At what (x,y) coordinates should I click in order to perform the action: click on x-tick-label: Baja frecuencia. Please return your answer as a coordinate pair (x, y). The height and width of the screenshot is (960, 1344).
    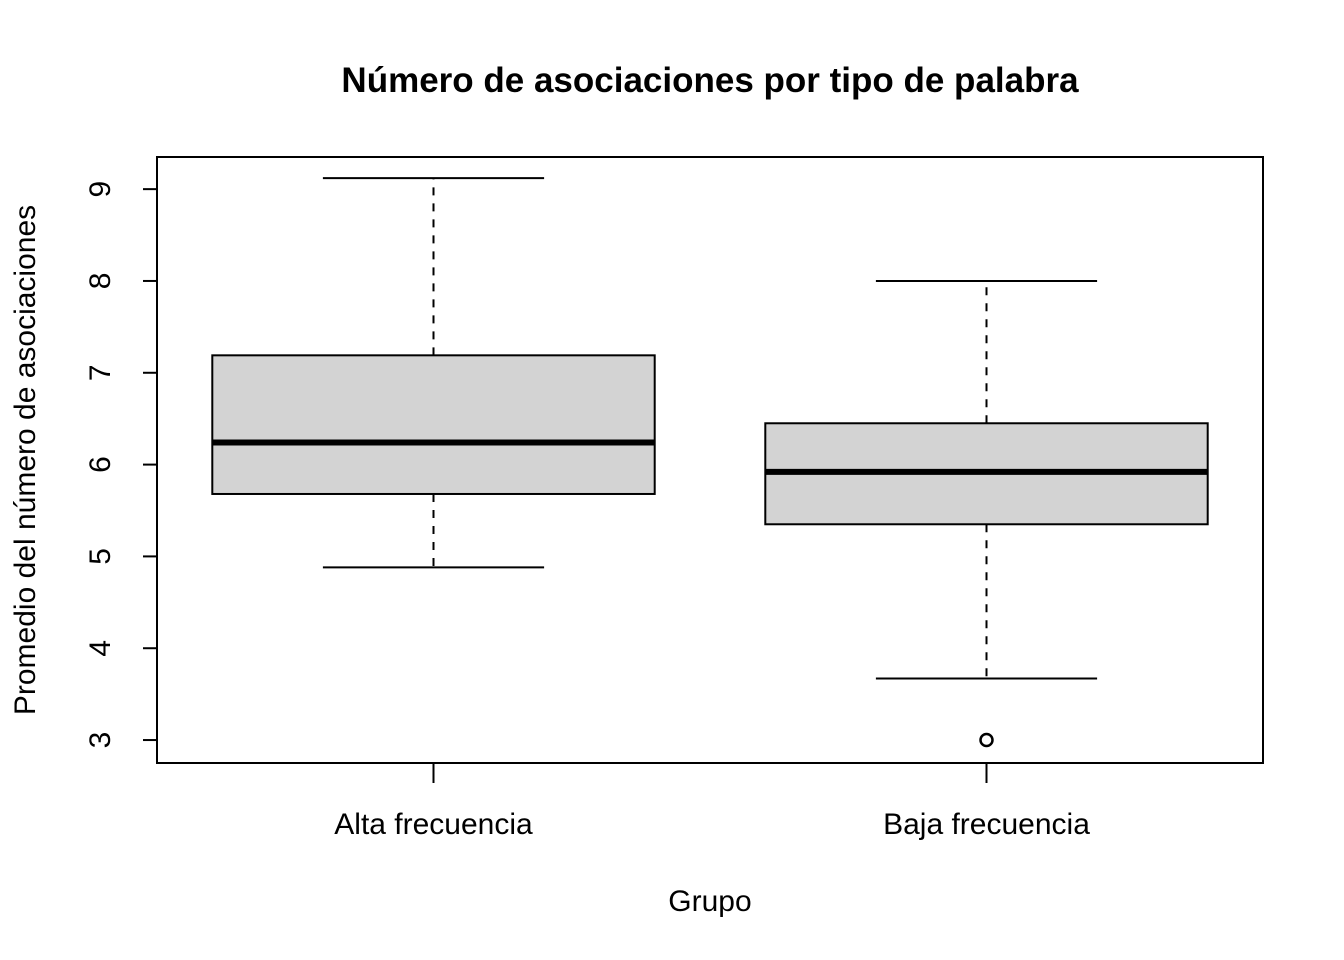
    Looking at the image, I should click on (986, 824).